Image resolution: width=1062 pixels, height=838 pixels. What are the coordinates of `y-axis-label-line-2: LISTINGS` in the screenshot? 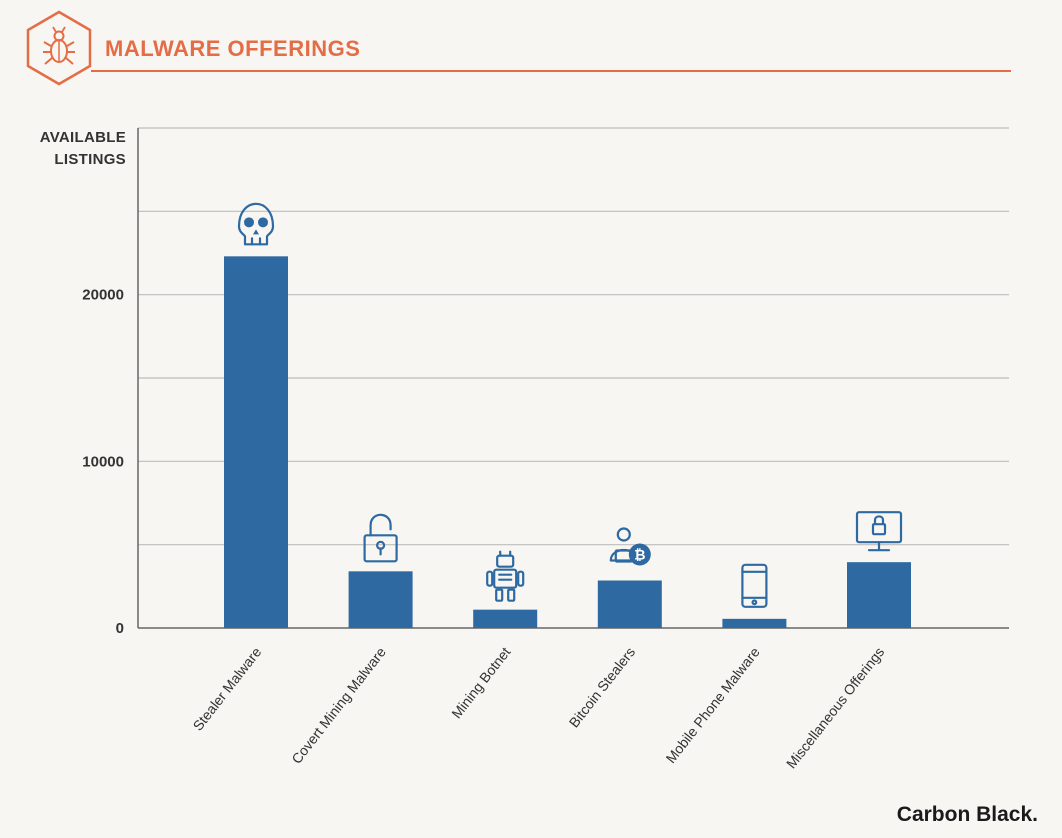 It's located at (90, 159).